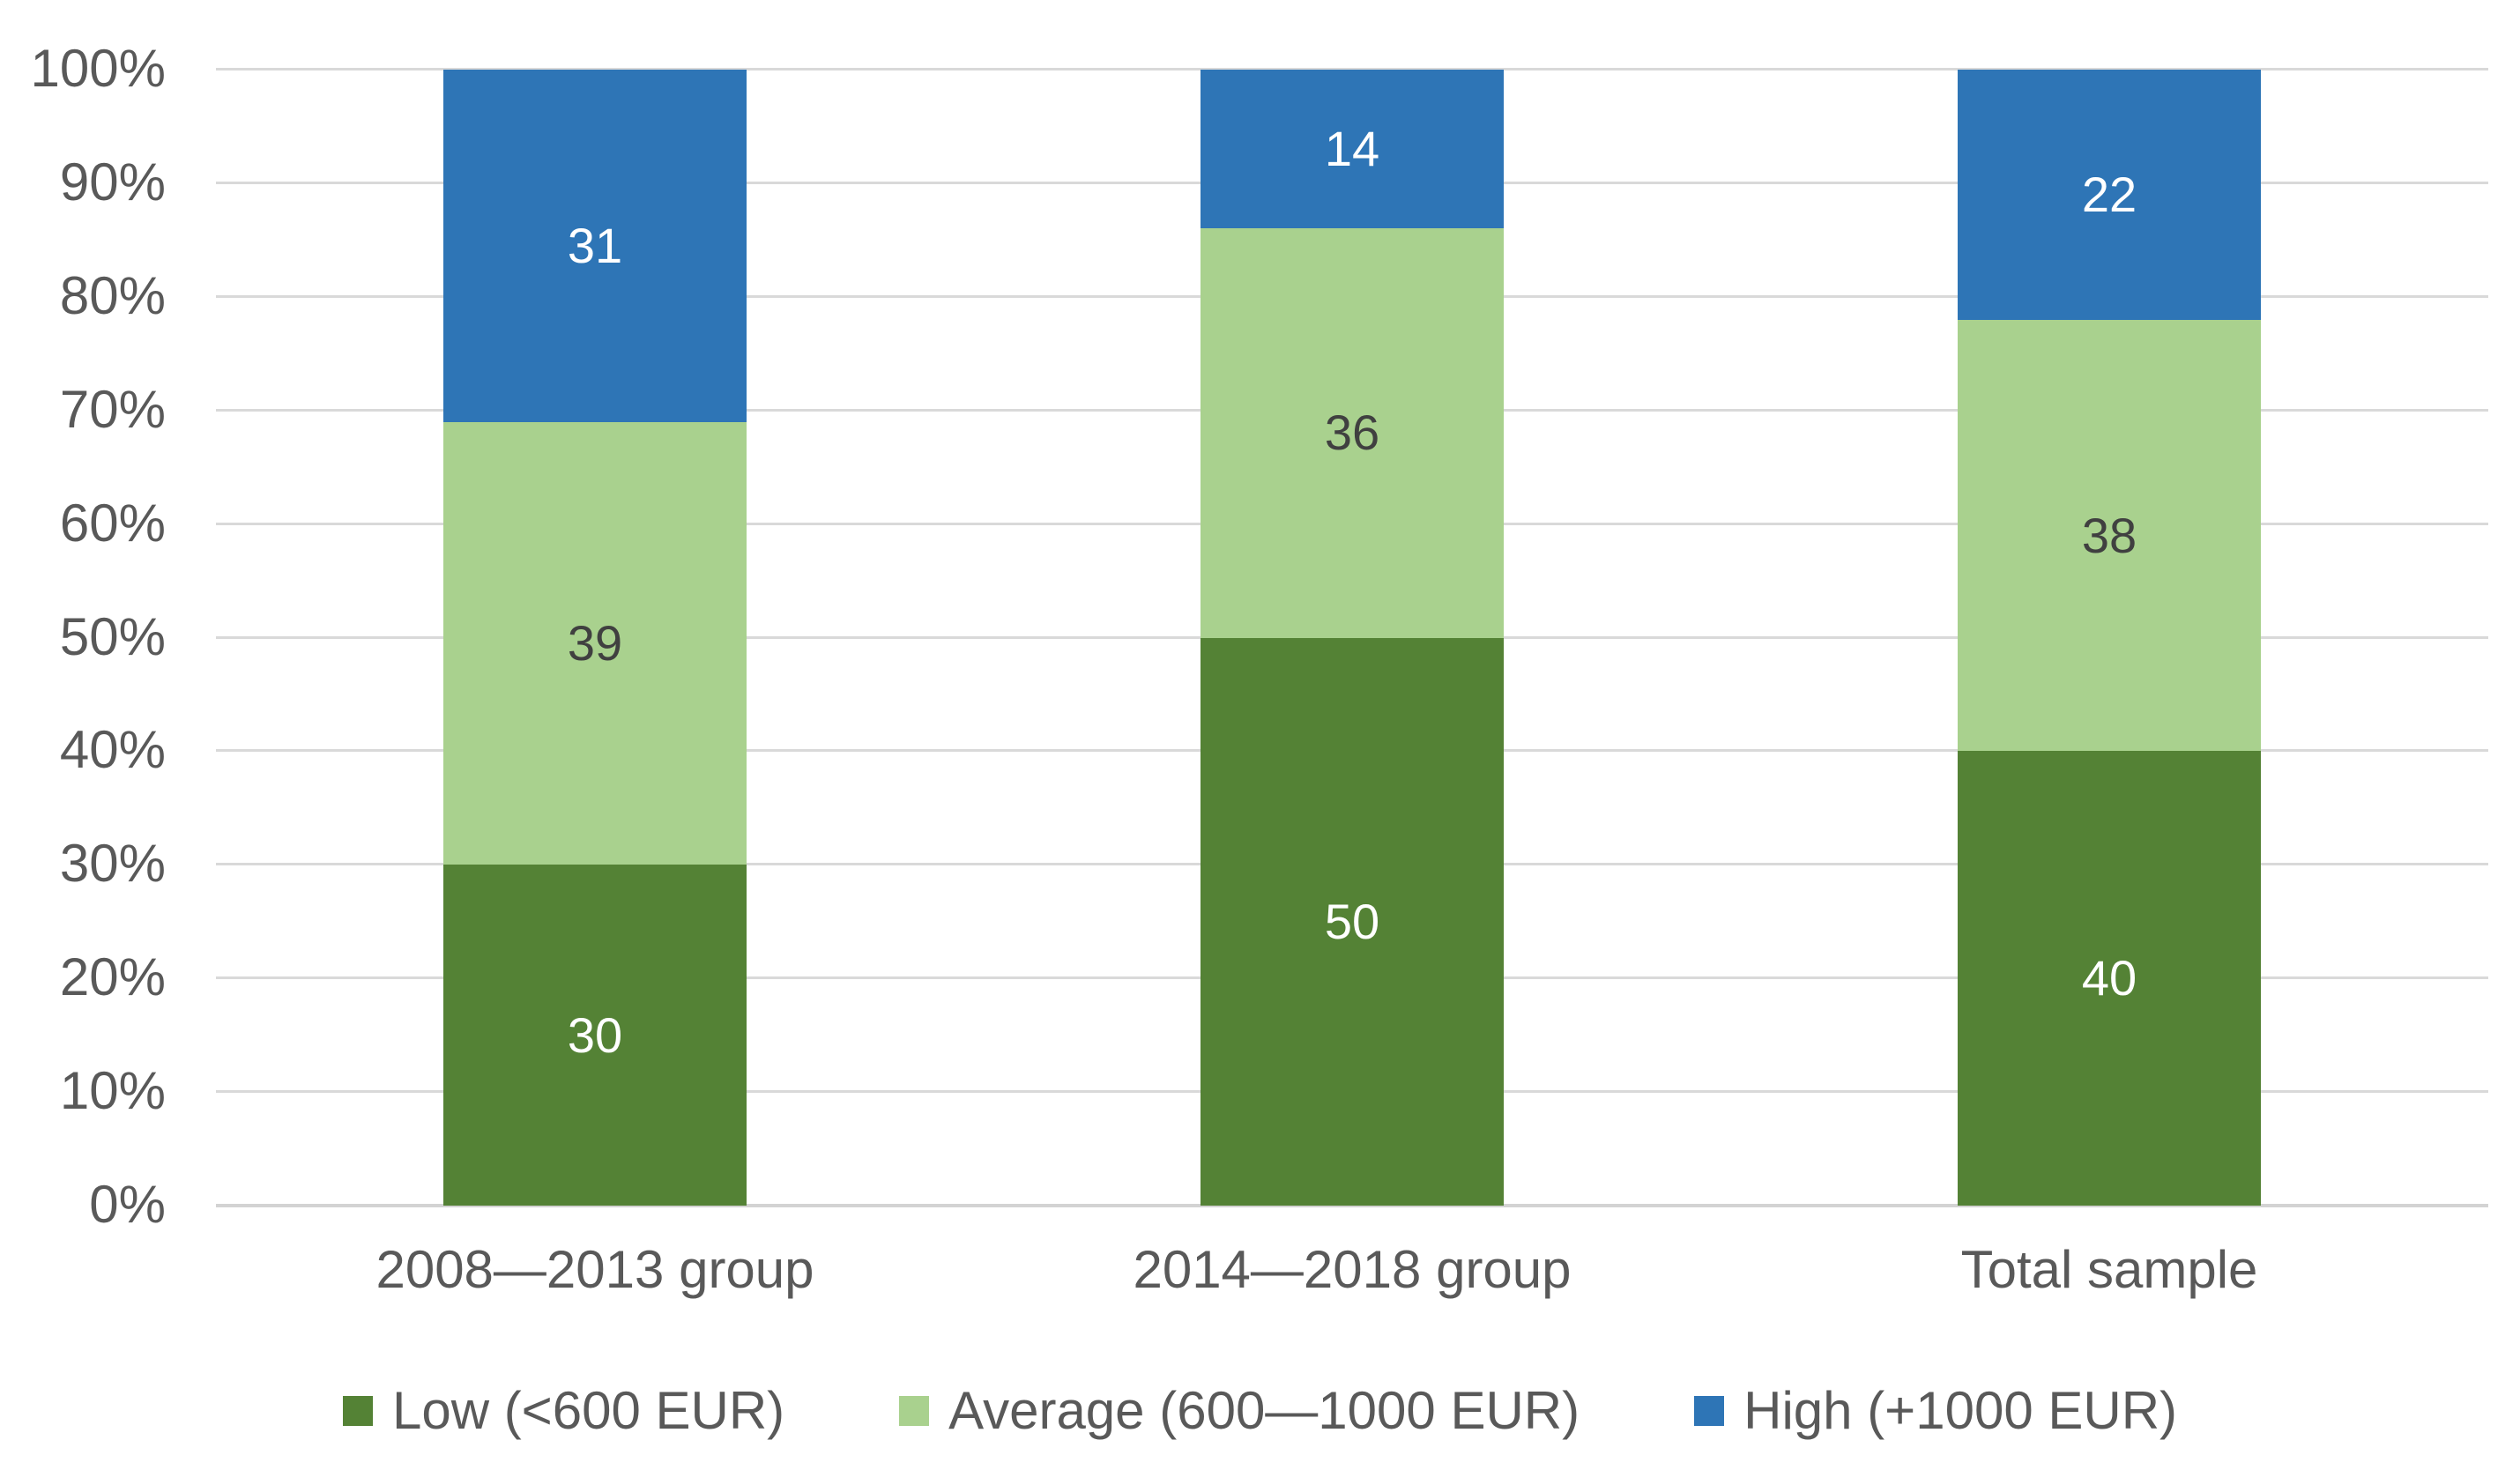 The image size is (2520, 1470). I want to click on legend-label: Low (<600 EUR), so click(588, 1410).